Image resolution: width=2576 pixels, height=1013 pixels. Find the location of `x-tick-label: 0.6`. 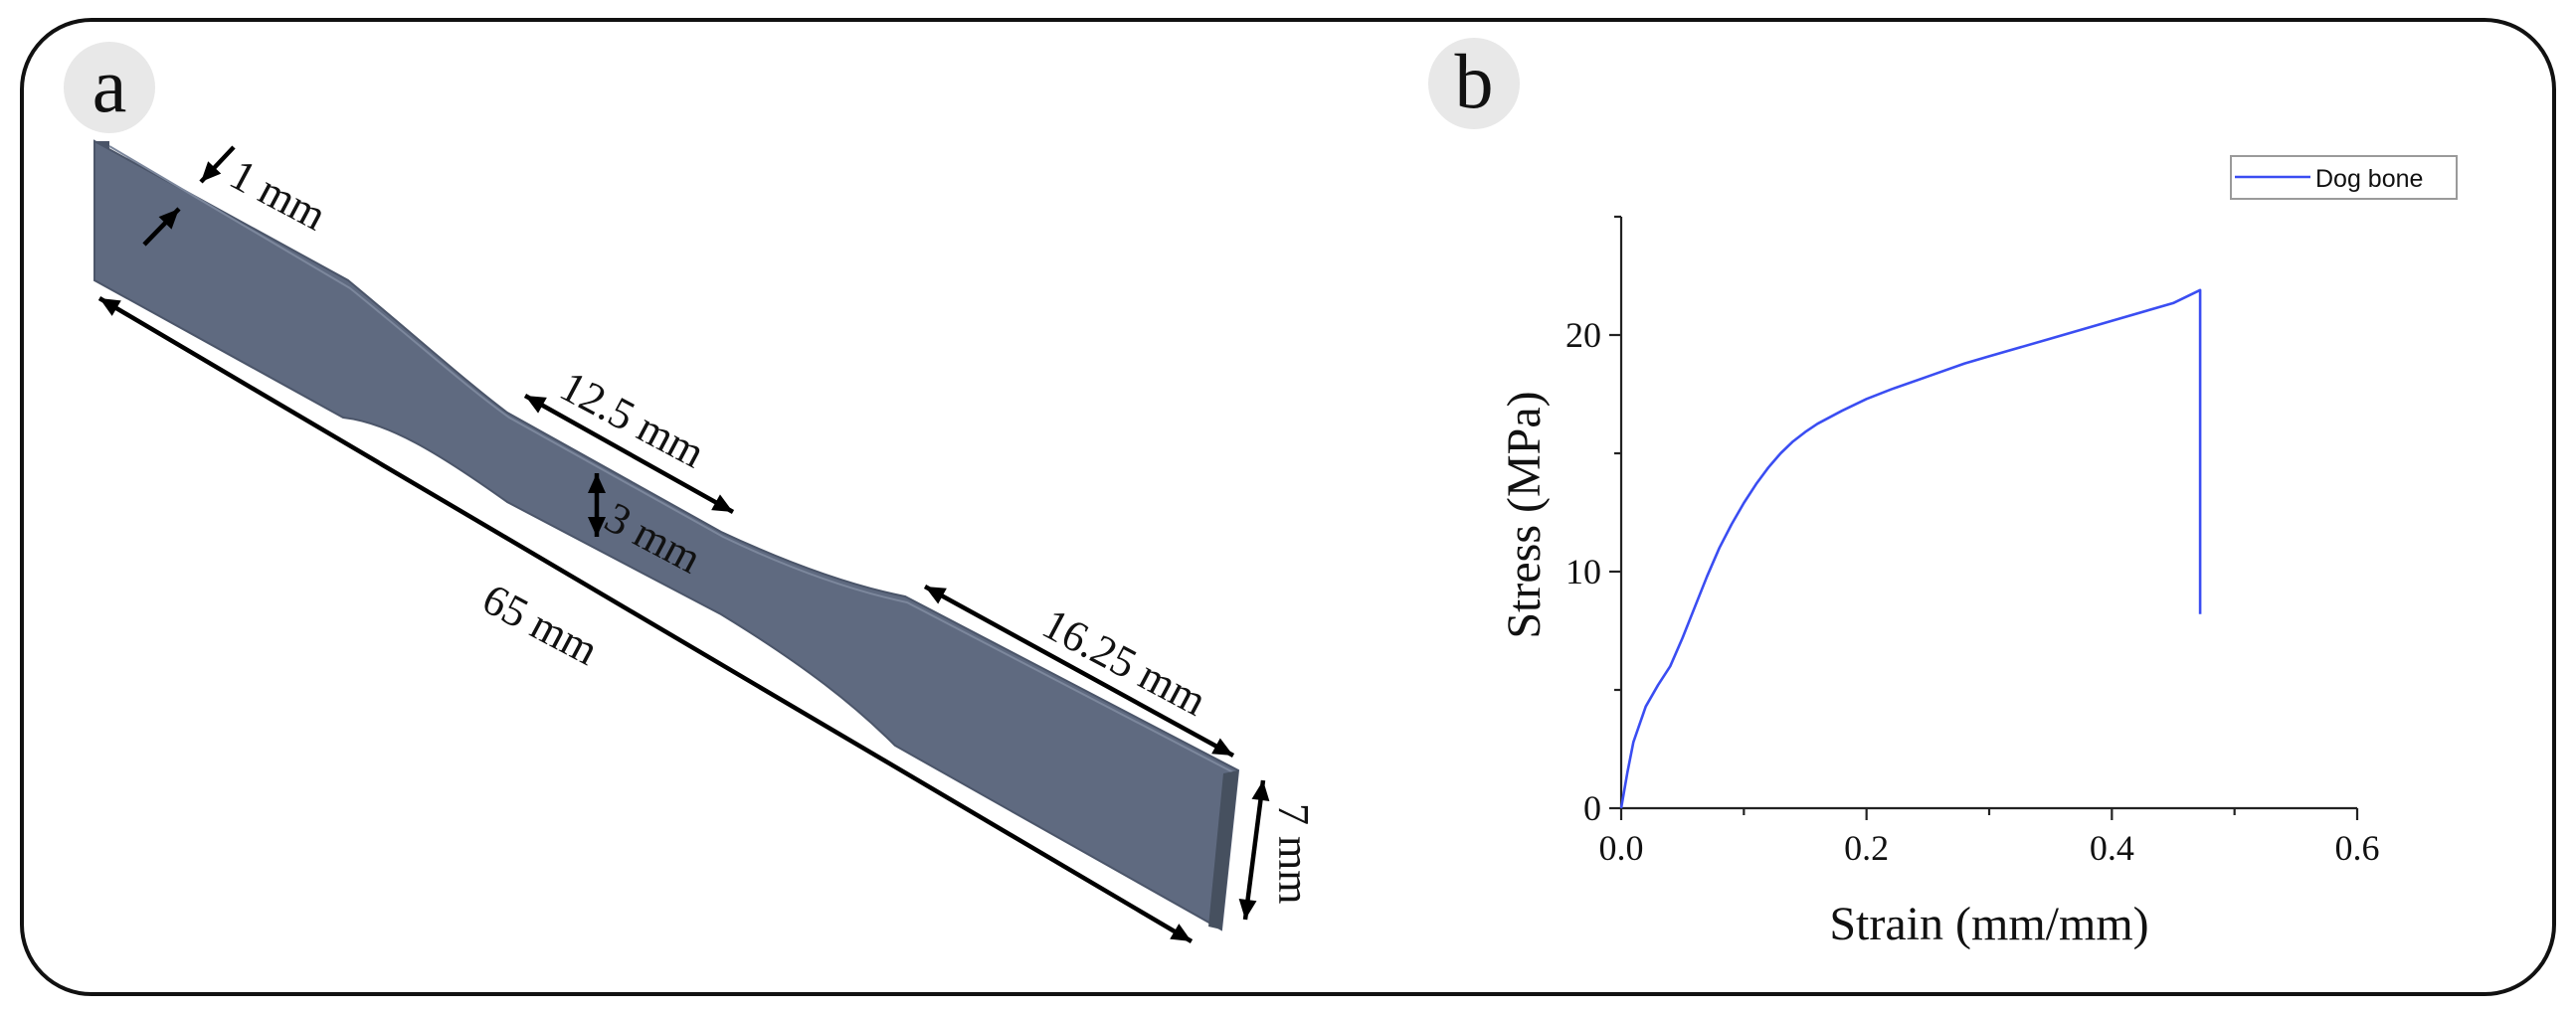

x-tick-label: 0.6 is located at coordinates (2357, 848).